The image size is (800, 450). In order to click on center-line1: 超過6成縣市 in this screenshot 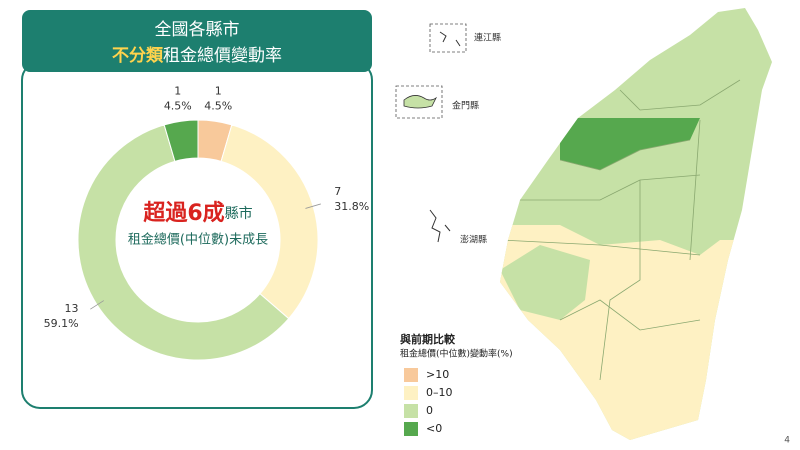, I will do `click(197, 213)`.